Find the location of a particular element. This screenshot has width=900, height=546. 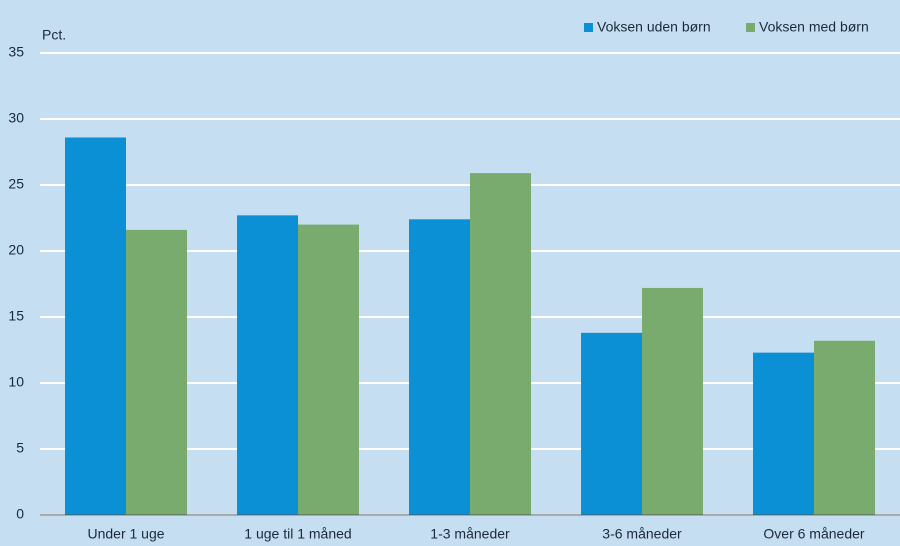

x-tick-label: Under 1 uge is located at coordinates (125, 534).